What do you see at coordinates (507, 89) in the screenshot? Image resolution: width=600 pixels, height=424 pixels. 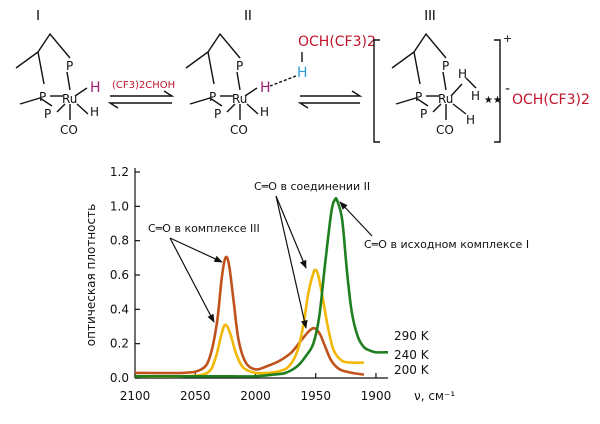 I see `anion-charge: -` at bounding box center [507, 89].